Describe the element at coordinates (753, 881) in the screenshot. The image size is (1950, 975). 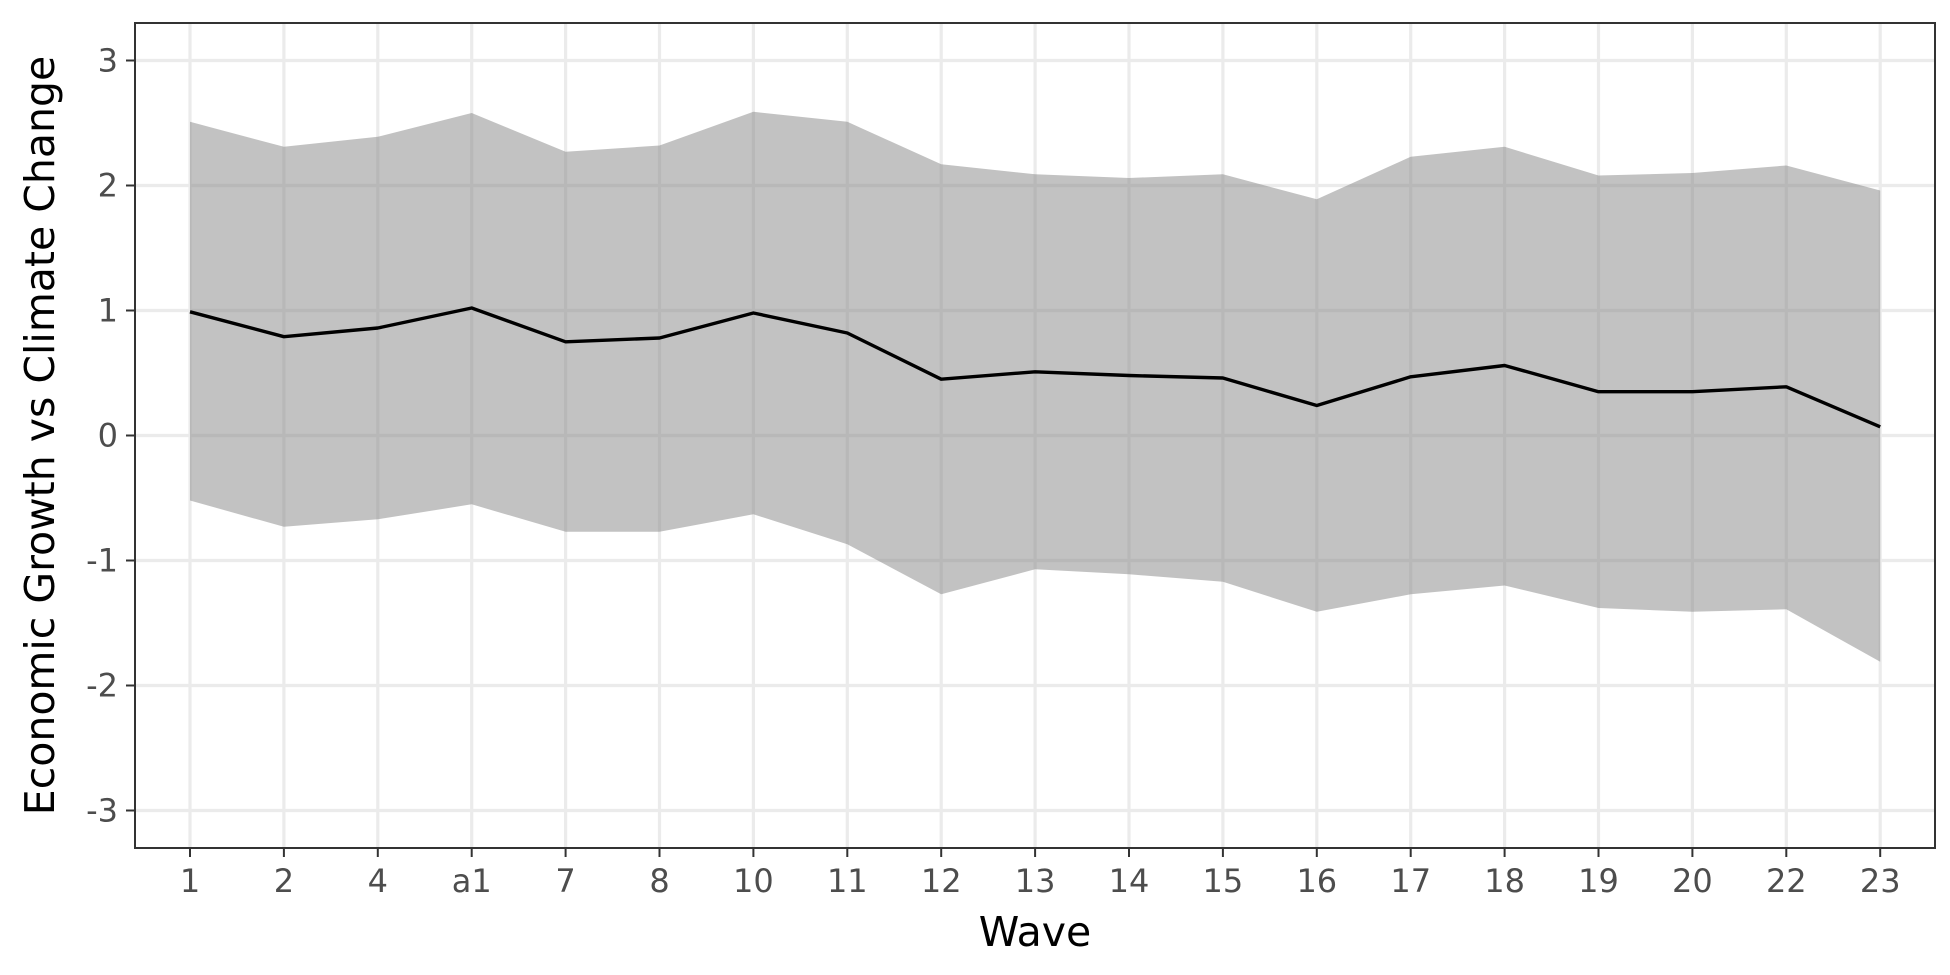
I see `x-tick-label: 10` at that location.